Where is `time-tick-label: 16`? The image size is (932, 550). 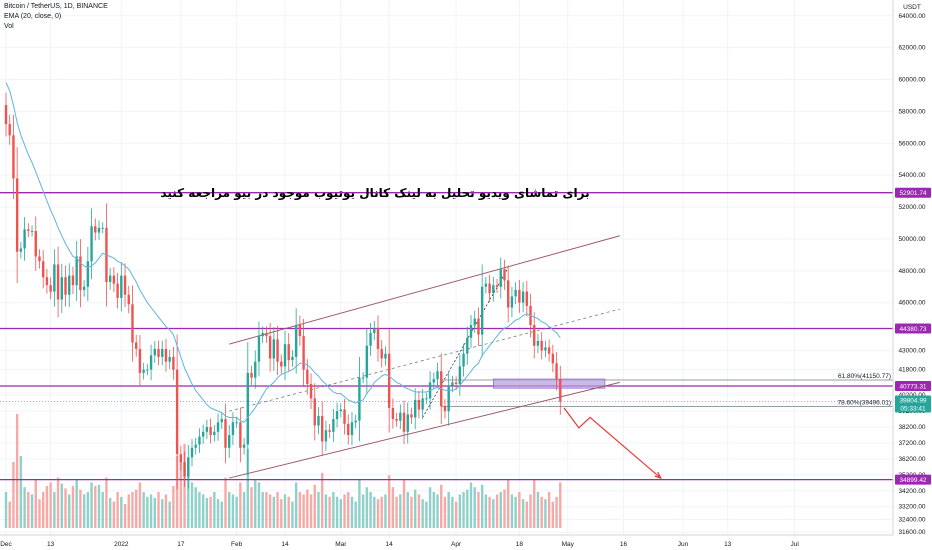
time-tick-label: 16 is located at coordinates (624, 544).